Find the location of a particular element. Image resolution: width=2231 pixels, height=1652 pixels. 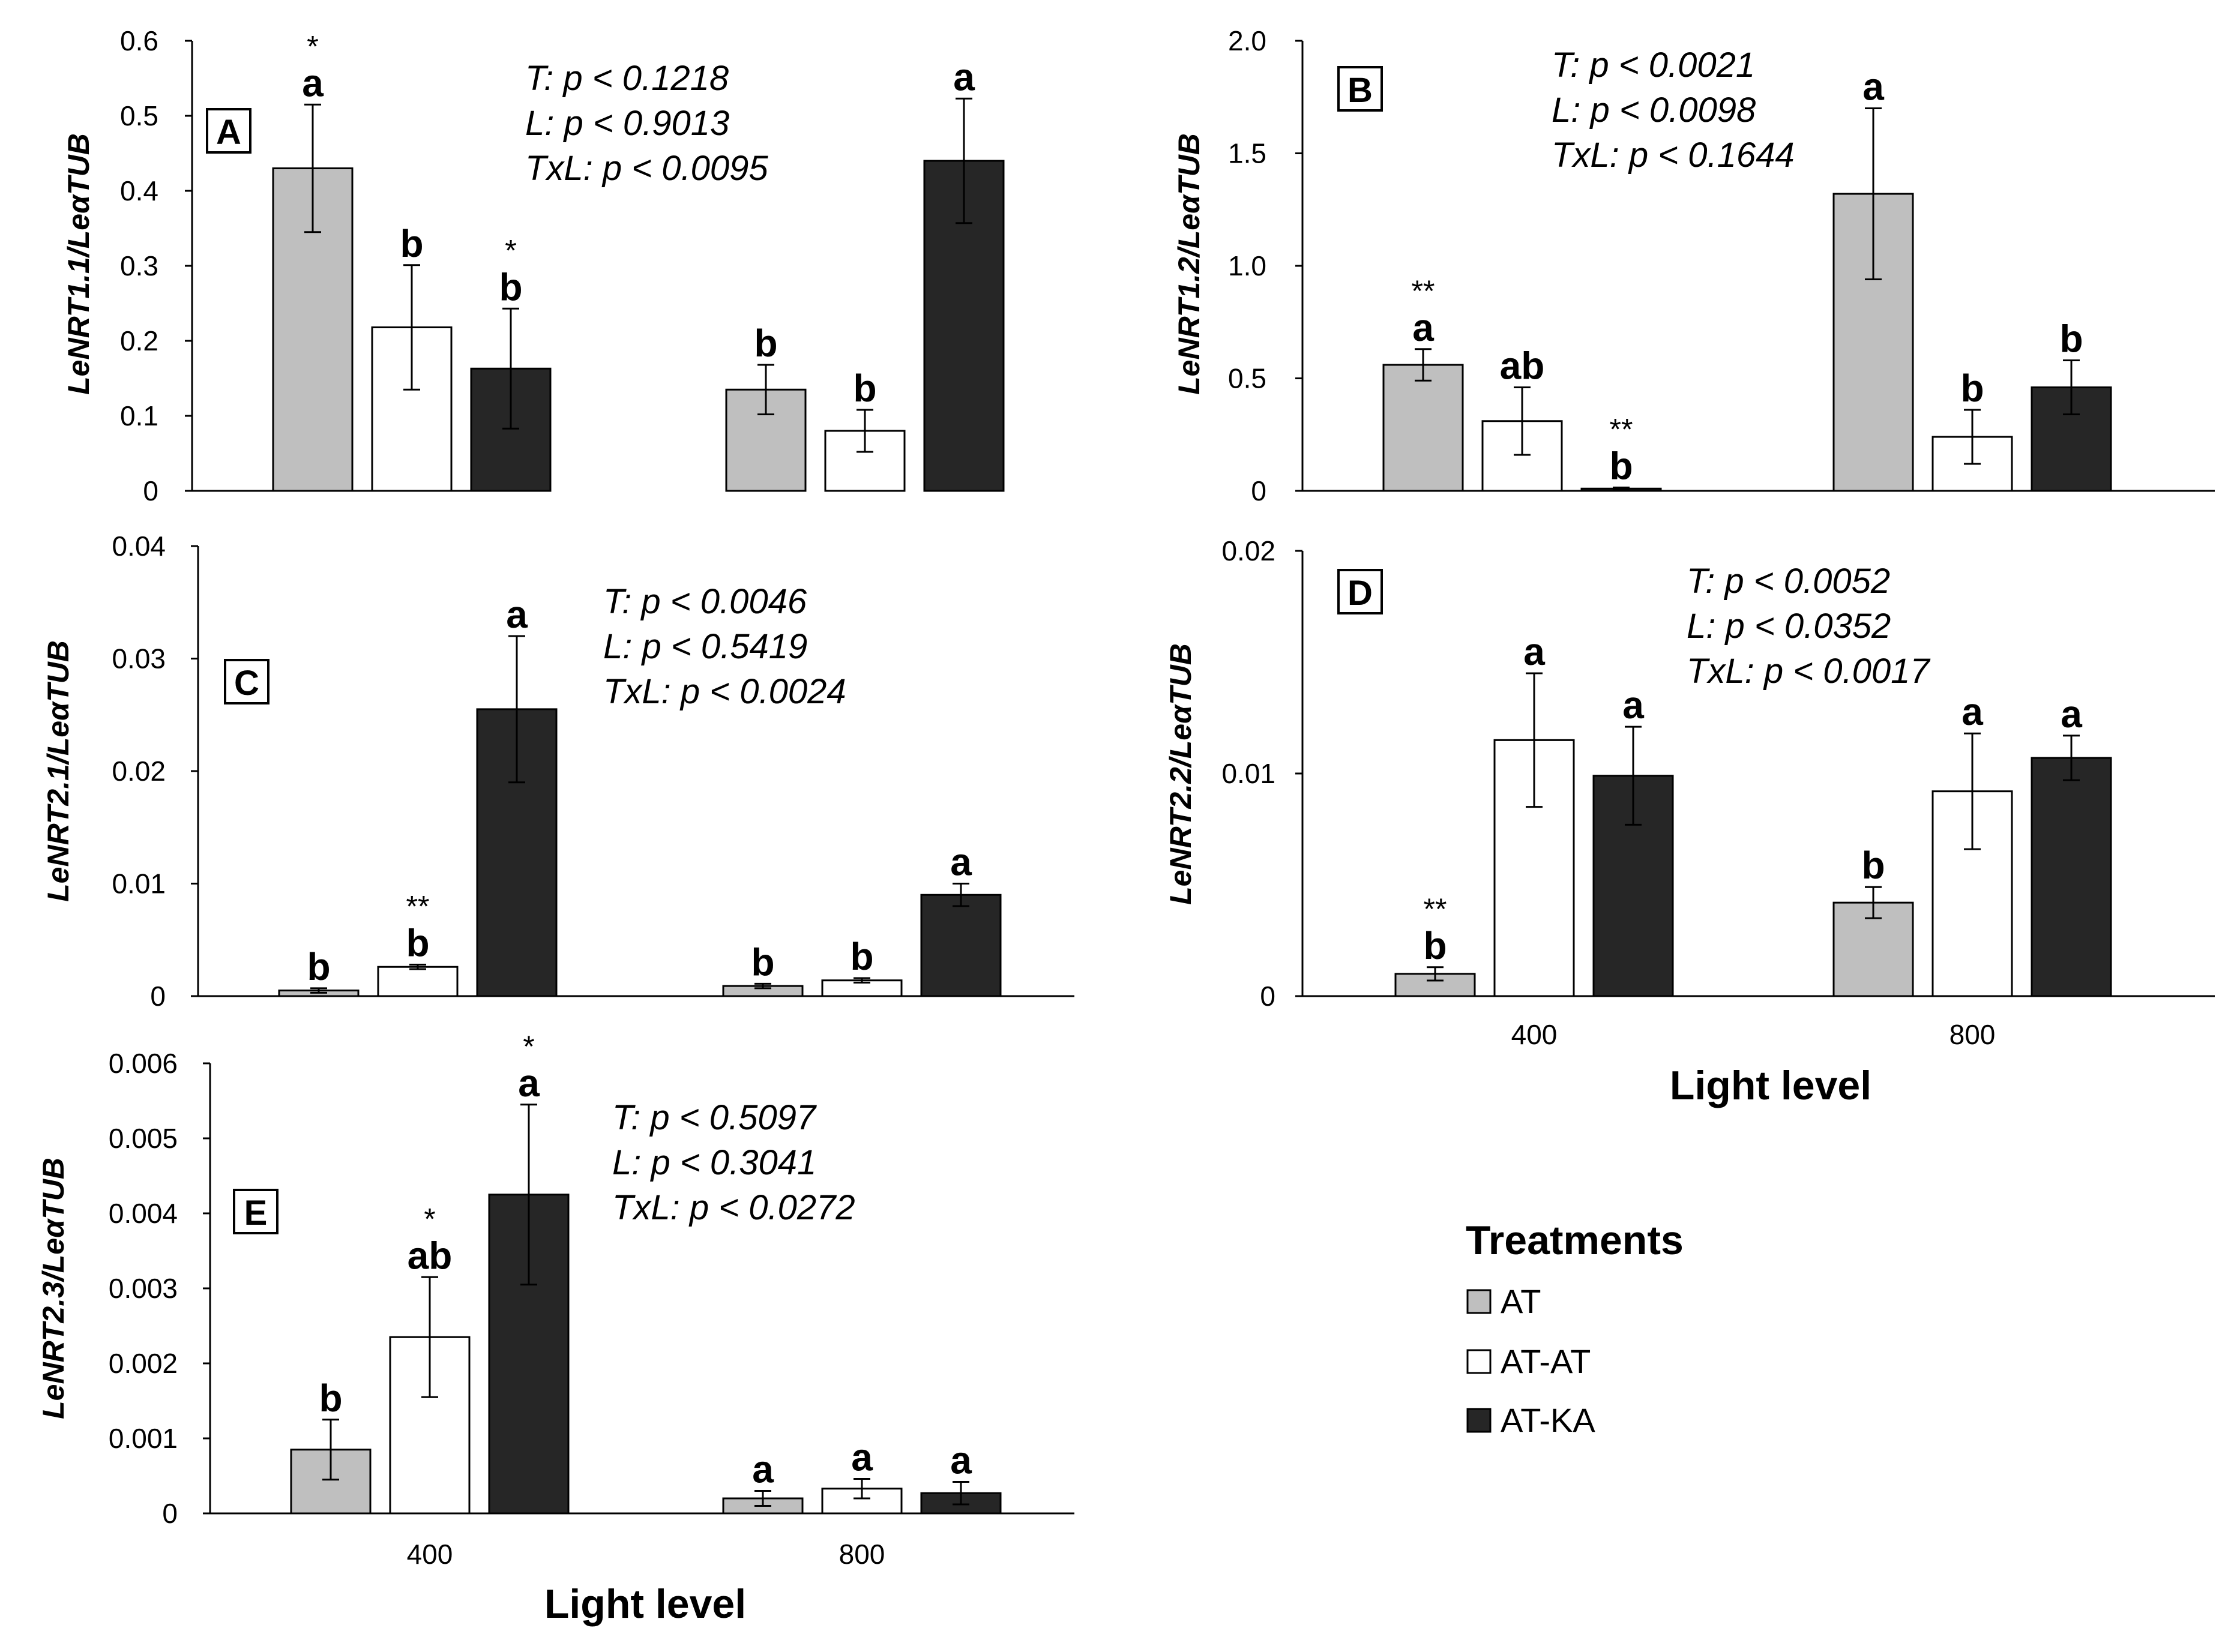

stat-line: L: p < 0.0098 is located at coordinates (1654, 110).